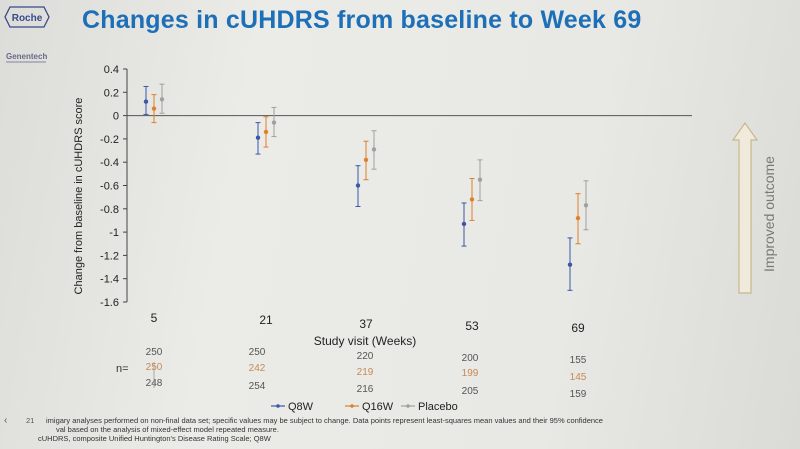 This screenshot has width=800, height=449. What do you see at coordinates (122, 369) in the screenshot?
I see `n-label: n=` at bounding box center [122, 369].